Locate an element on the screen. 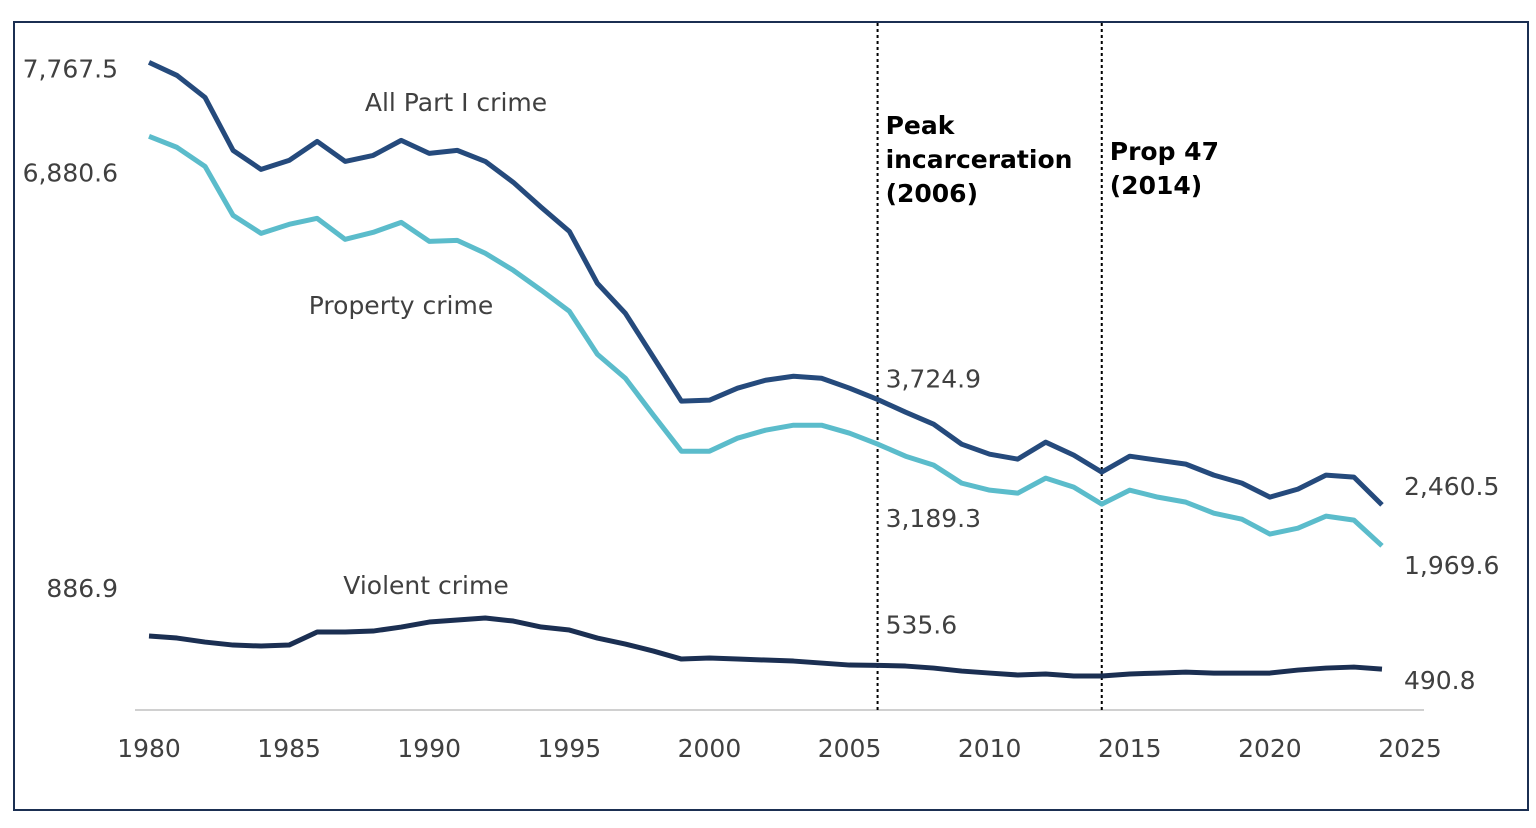 The width and height of the screenshot is (1536, 828). value-label: 3,724.9 is located at coordinates (933, 378).